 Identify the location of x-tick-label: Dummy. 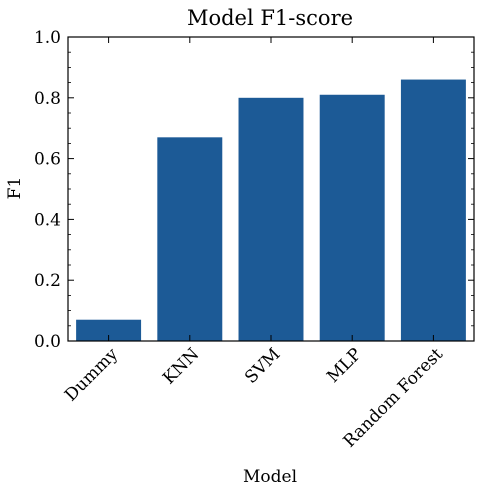
(91, 374).